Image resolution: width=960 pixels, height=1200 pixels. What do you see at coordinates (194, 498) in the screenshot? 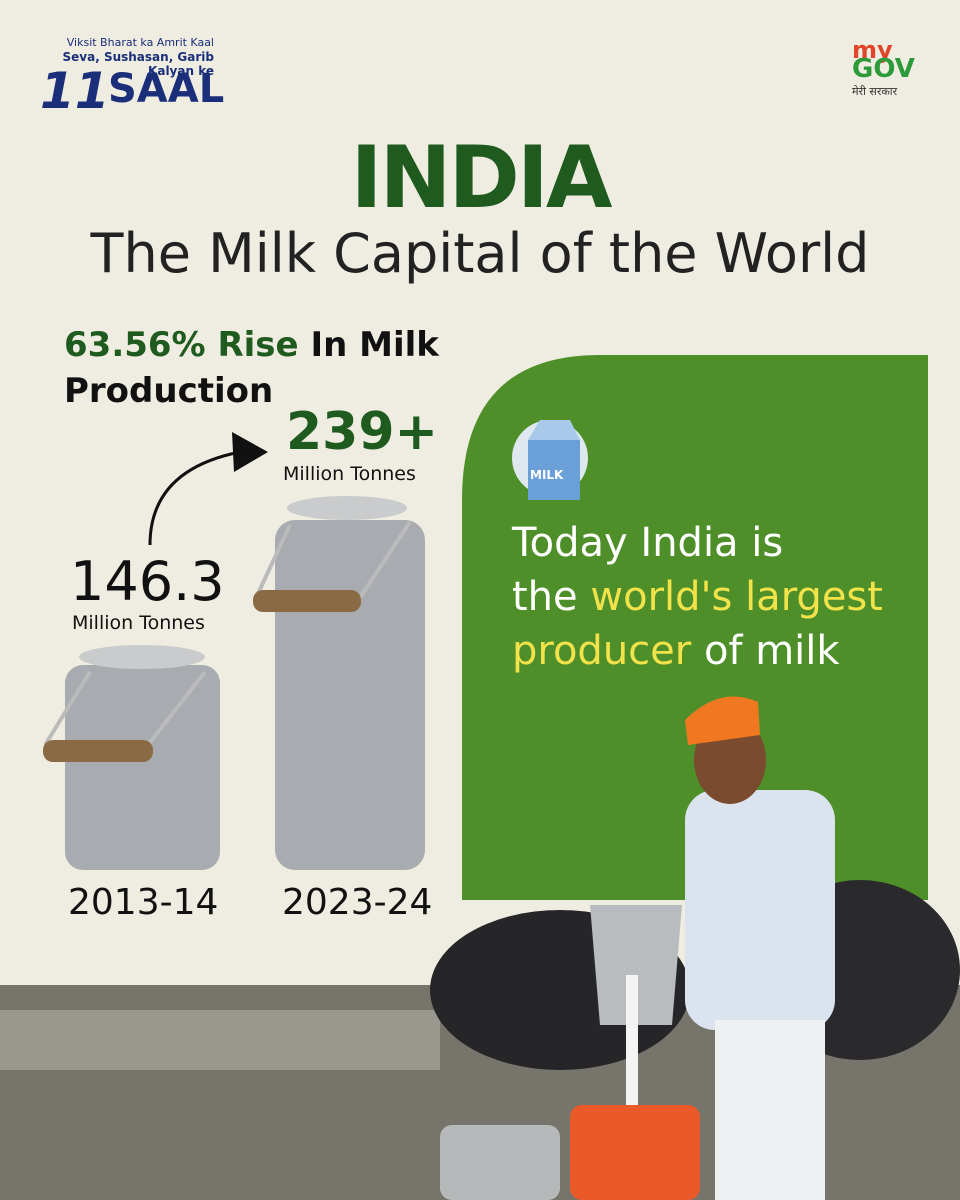
I see `arrow` at bounding box center [194, 498].